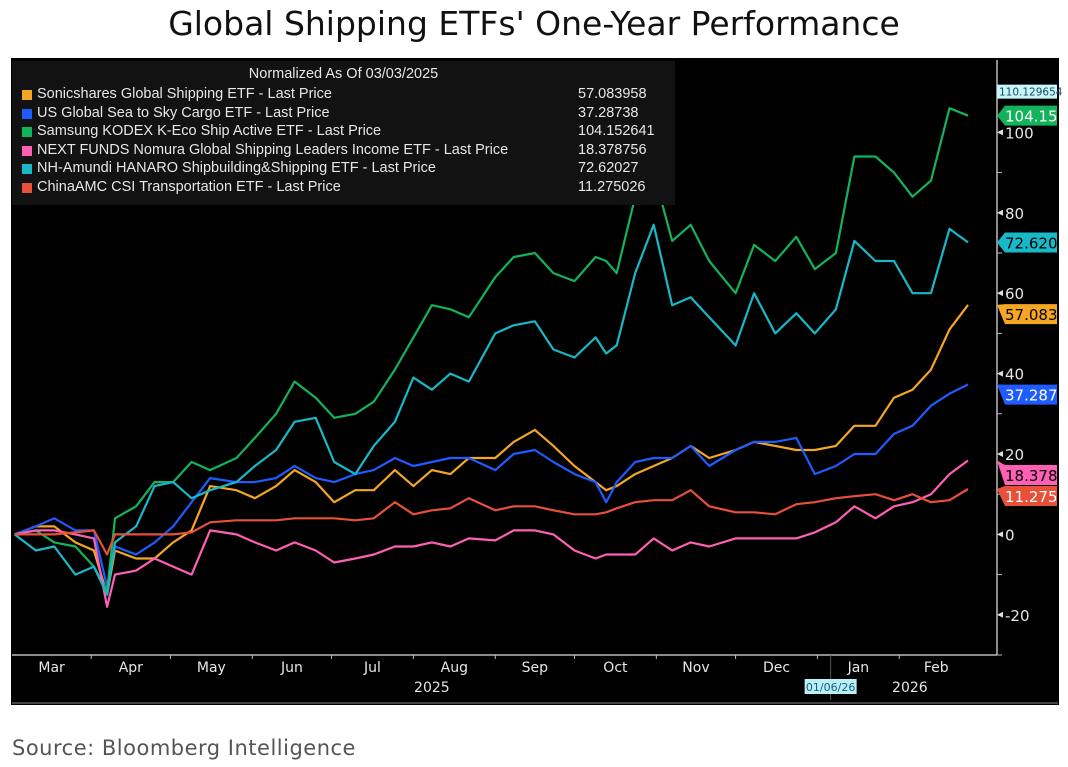 This screenshot has width=1068, height=767. What do you see at coordinates (1031, 476) in the screenshot?
I see `value-tag: 18.378` at bounding box center [1031, 476].